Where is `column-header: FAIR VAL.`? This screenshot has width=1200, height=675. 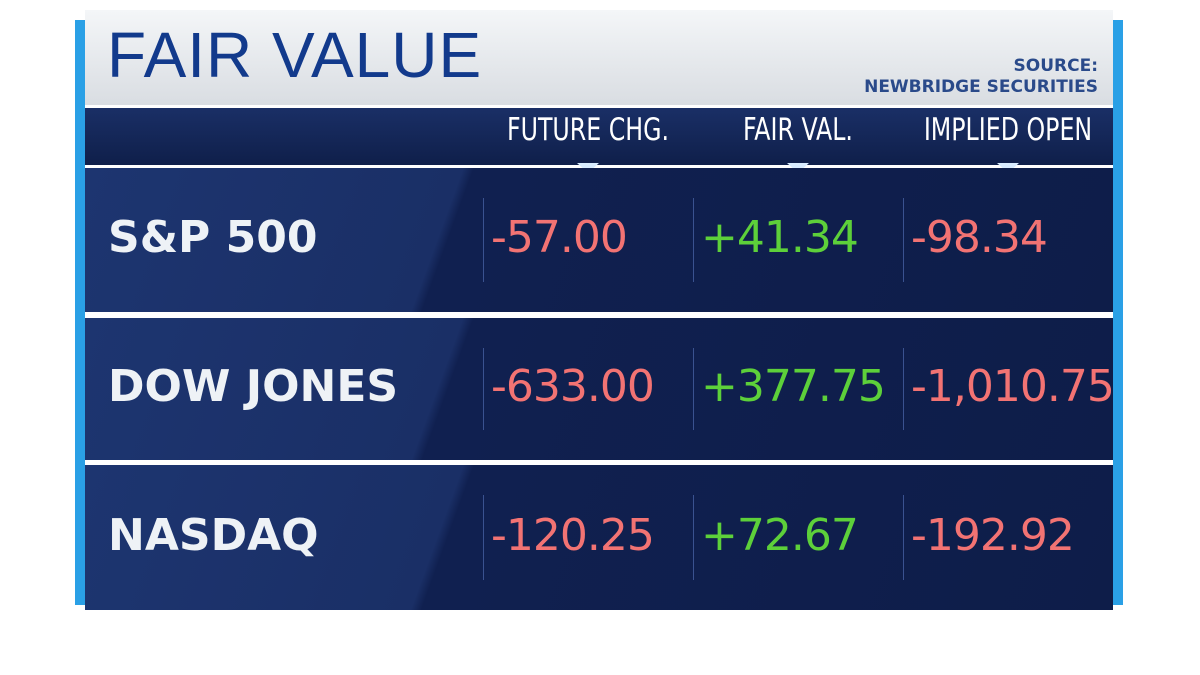 column-header: FAIR VAL. is located at coordinates (798, 130).